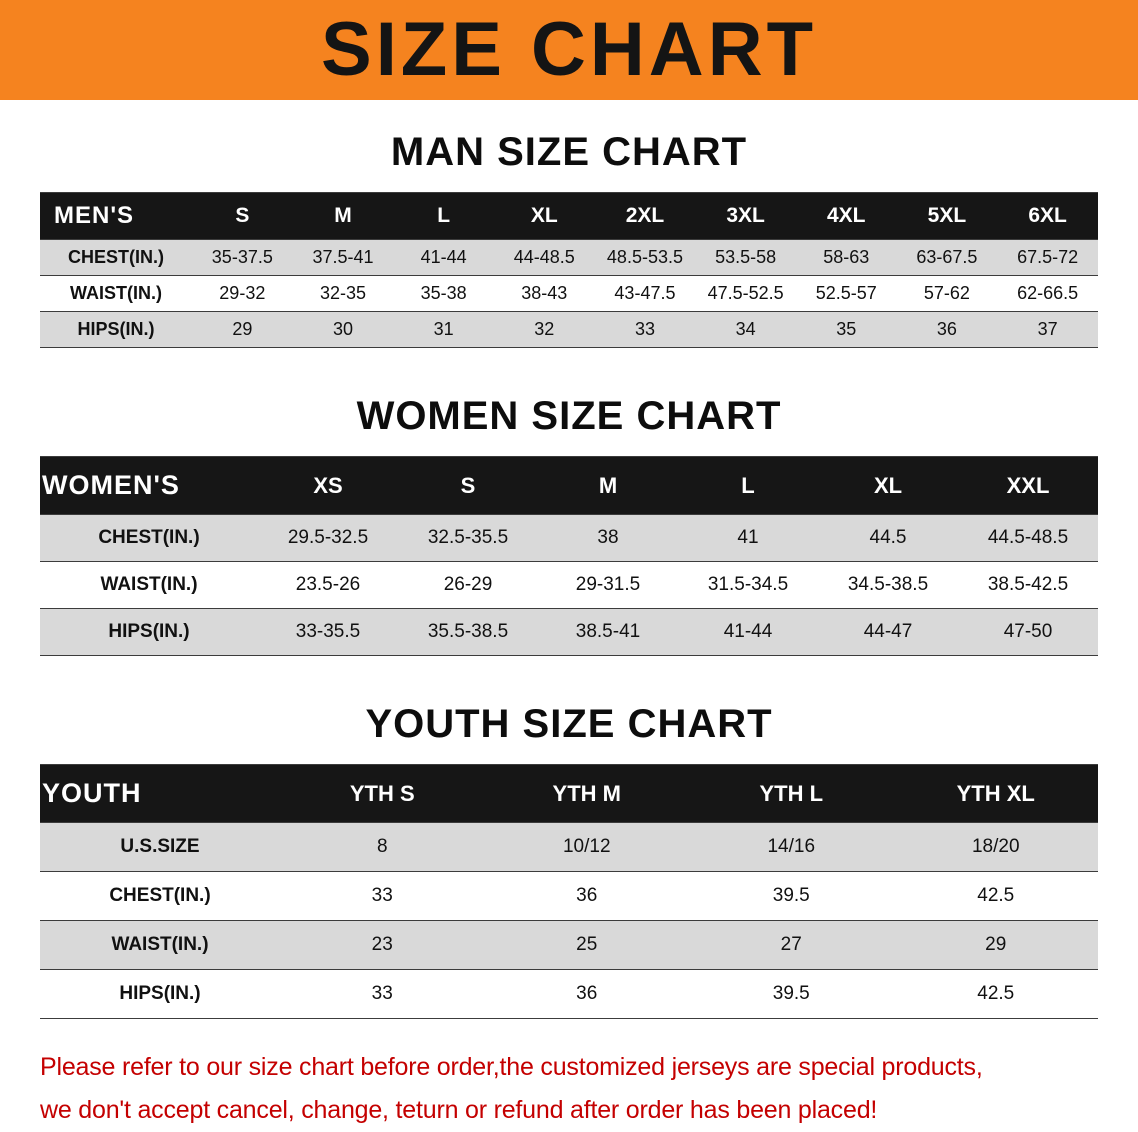 The width and height of the screenshot is (1138, 1132). I want to click on table-header-row: WOMEN'S XS S M L XL XXL, so click(569, 485).